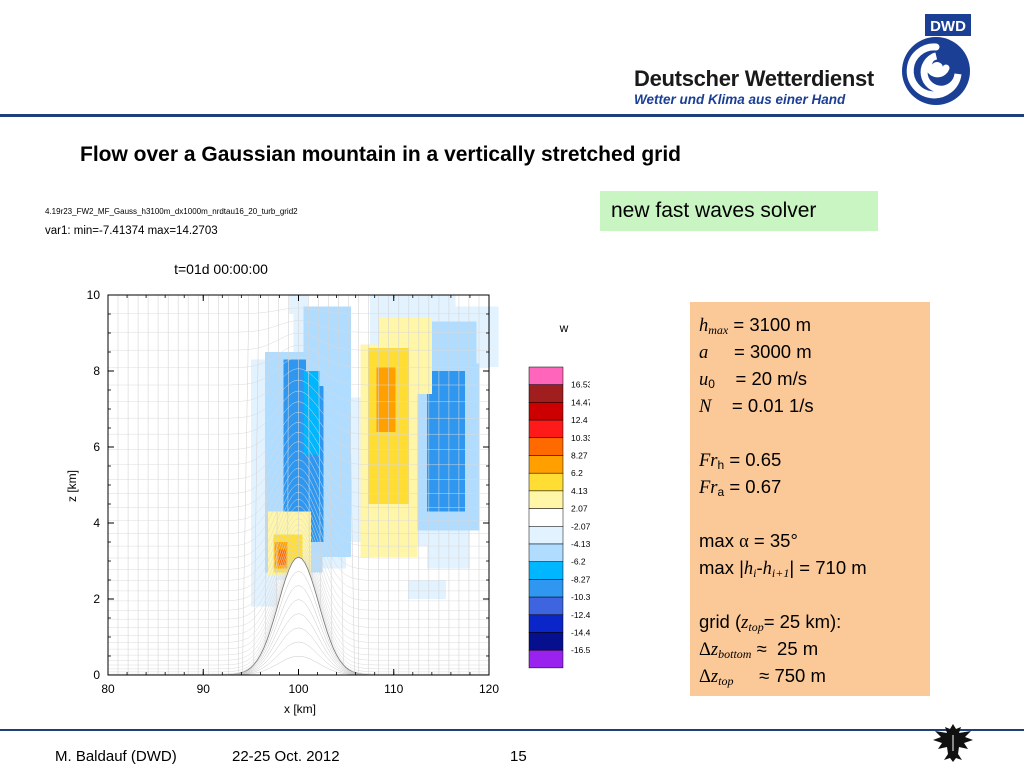 This screenshot has width=1024, height=768. I want to click on param-a-value: = 3000 m, so click(760, 351).